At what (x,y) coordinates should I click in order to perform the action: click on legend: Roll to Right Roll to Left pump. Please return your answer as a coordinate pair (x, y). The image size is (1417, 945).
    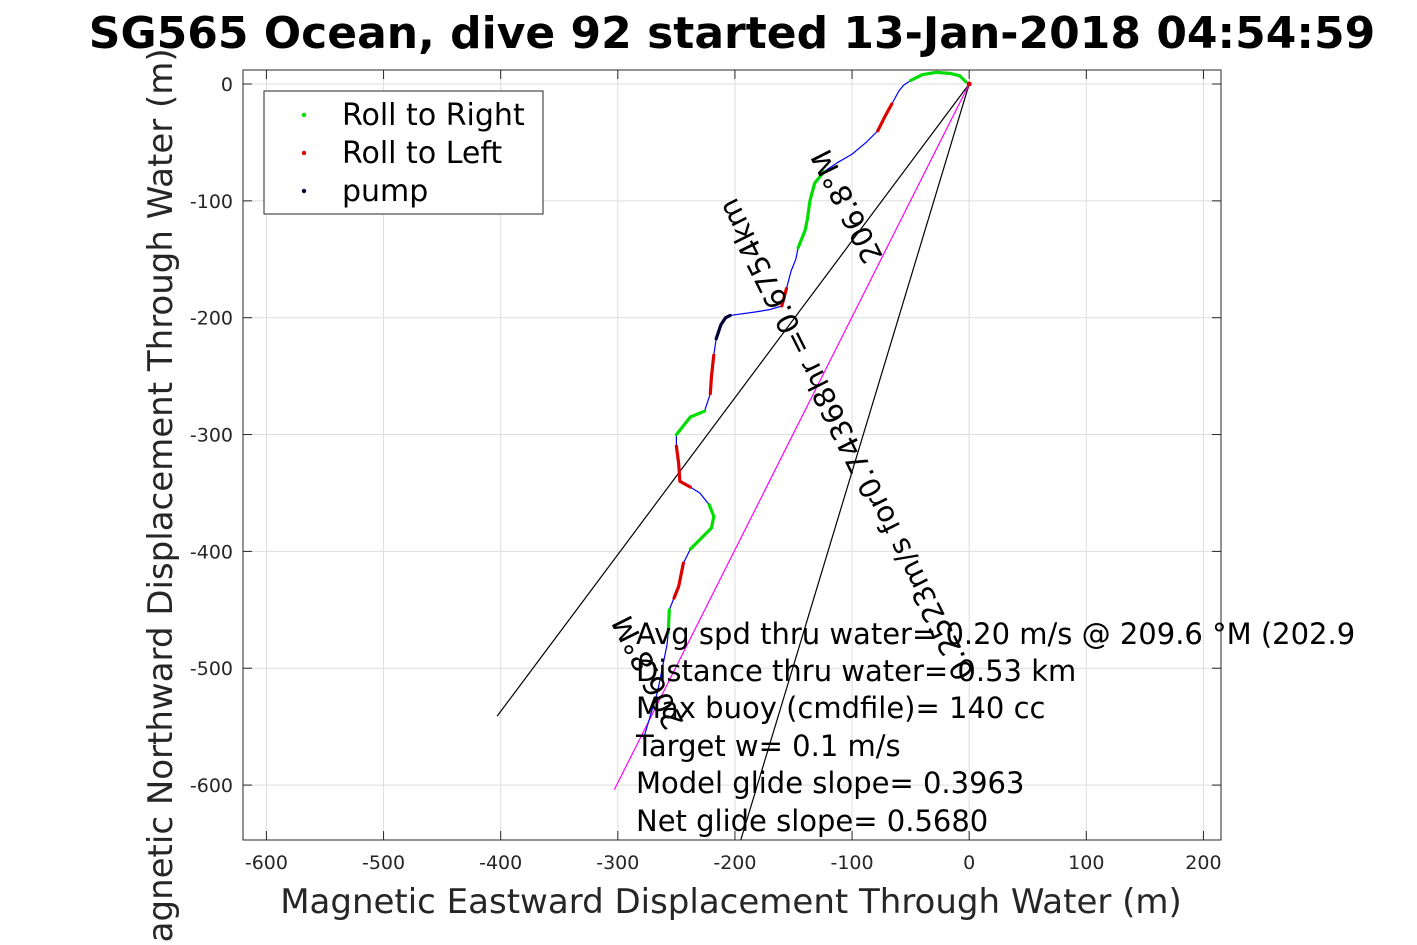
    Looking at the image, I should click on (403, 152).